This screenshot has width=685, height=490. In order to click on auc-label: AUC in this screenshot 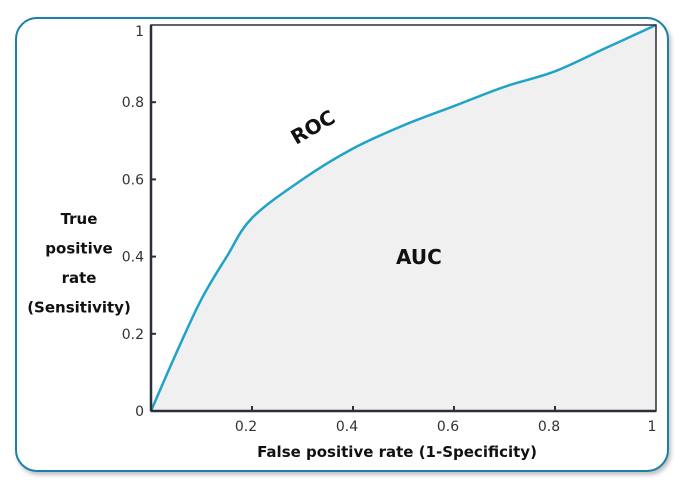, I will do `click(419, 257)`.